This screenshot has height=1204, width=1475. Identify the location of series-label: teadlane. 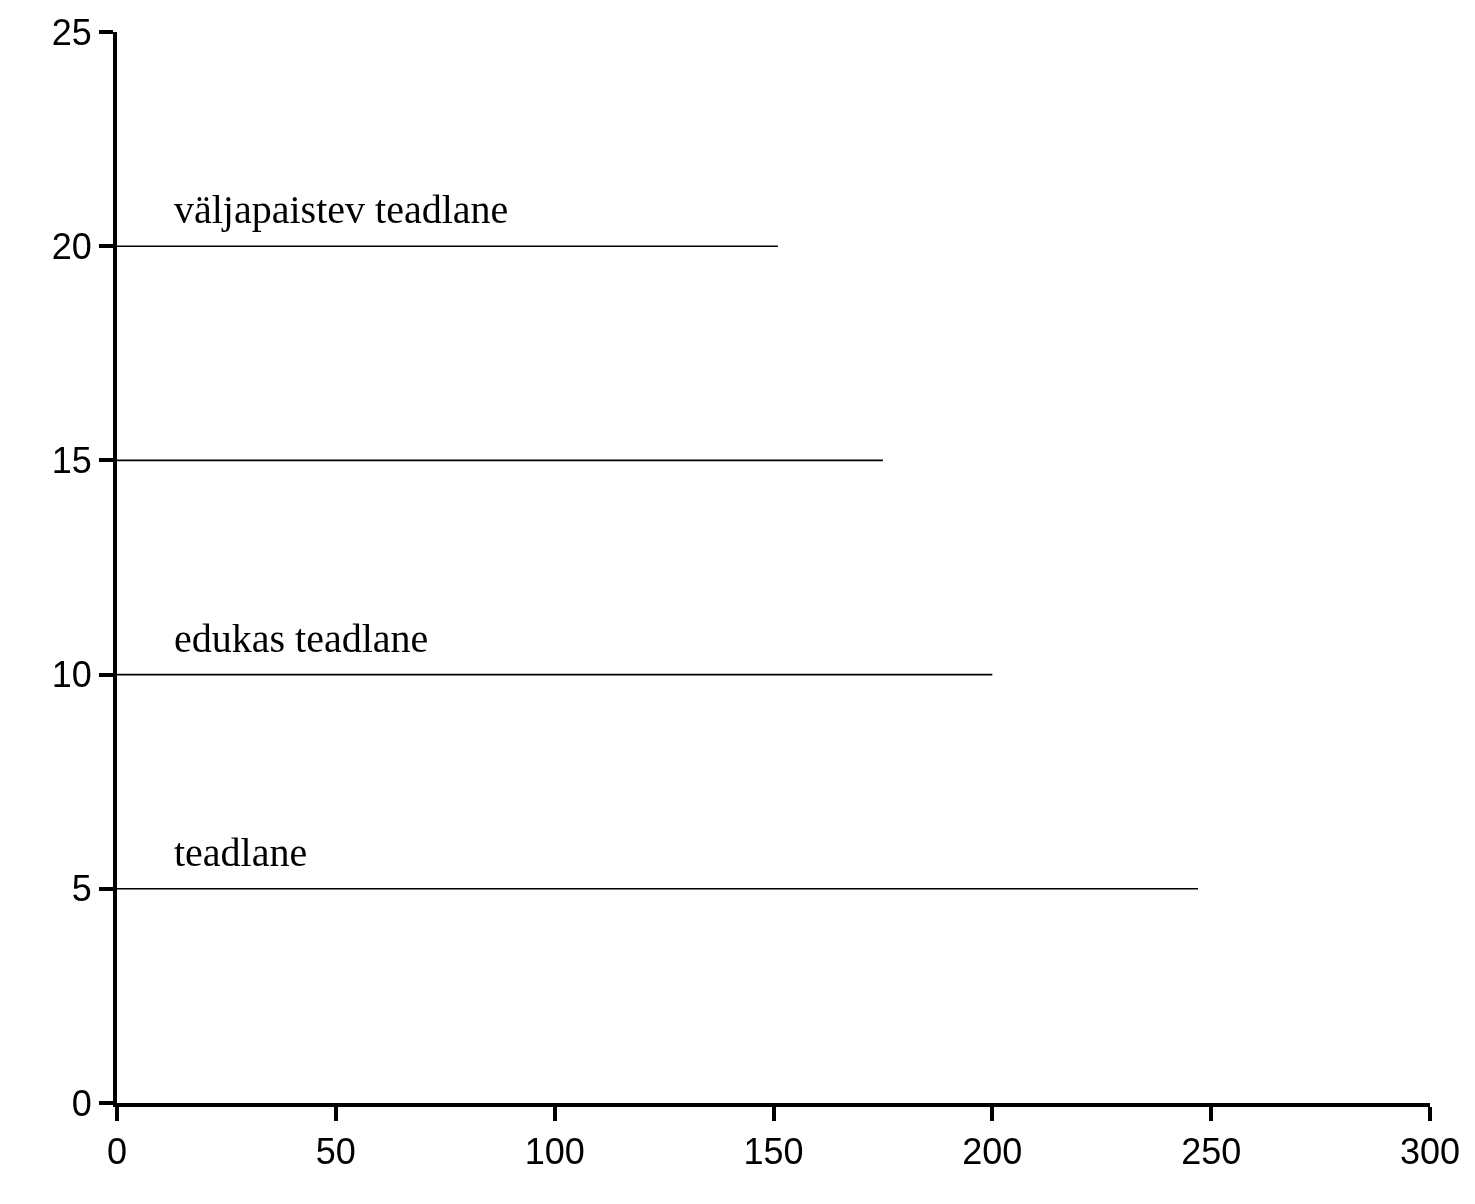
(241, 852).